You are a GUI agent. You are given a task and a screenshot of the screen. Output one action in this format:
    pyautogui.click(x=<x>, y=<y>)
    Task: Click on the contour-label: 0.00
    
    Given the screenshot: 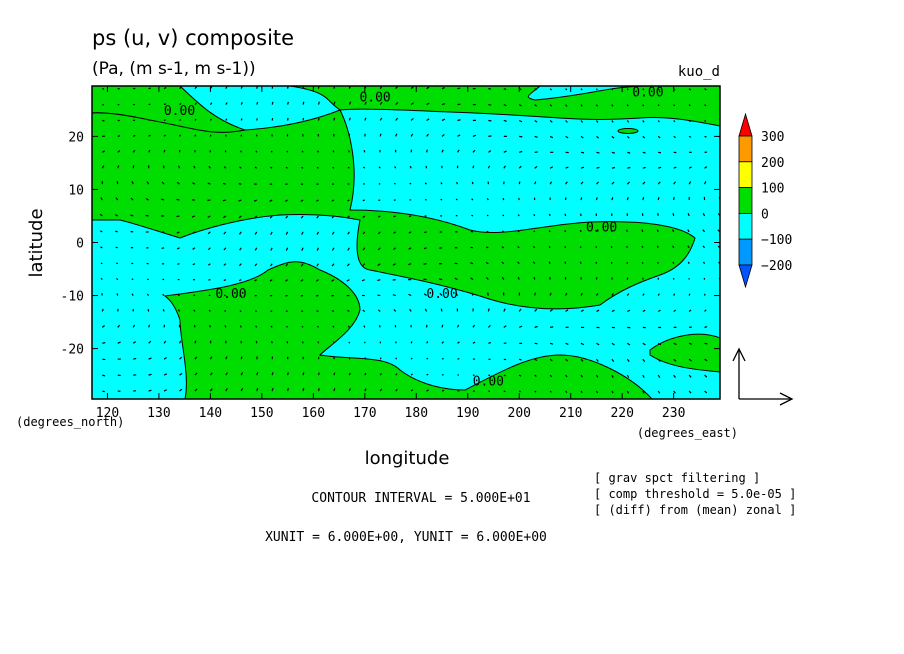 What is the action you would take?
    pyautogui.click(x=601, y=228)
    